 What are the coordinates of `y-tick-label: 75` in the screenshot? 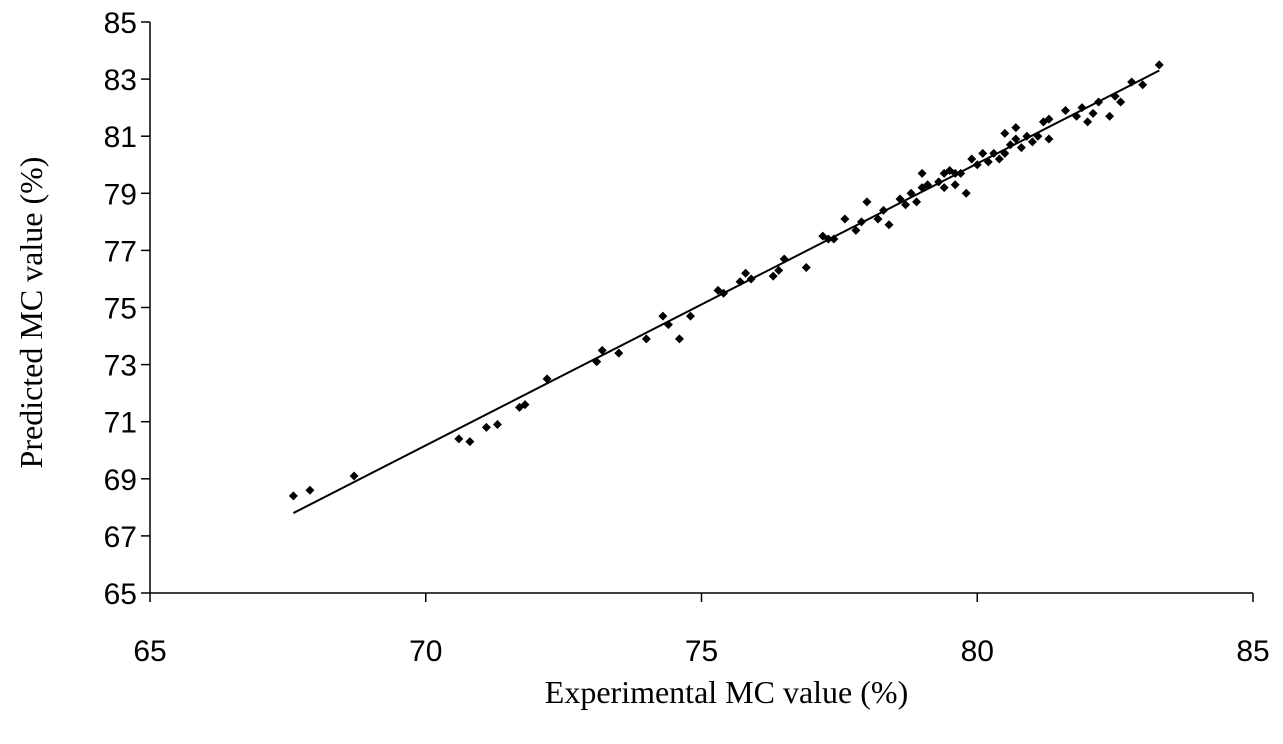 It's located at (120, 309).